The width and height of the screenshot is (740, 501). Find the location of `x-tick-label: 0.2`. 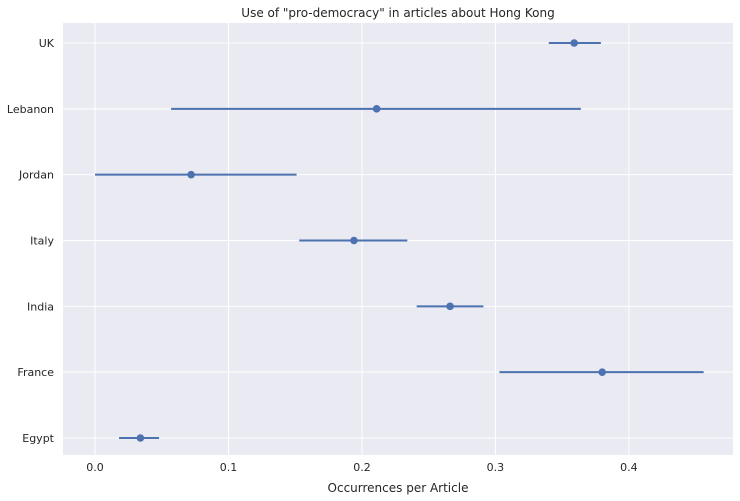

x-tick-label: 0.2 is located at coordinates (362, 467).